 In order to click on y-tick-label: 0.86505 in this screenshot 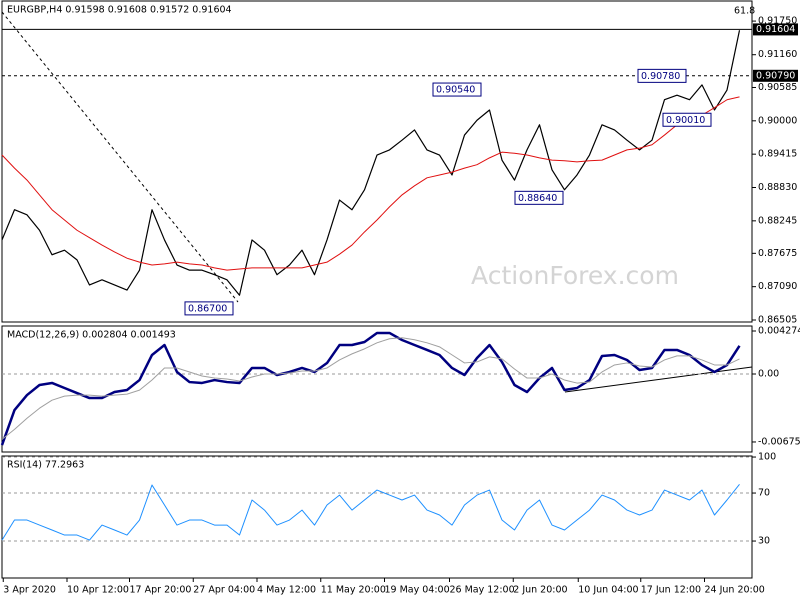, I will do `click(777, 320)`.